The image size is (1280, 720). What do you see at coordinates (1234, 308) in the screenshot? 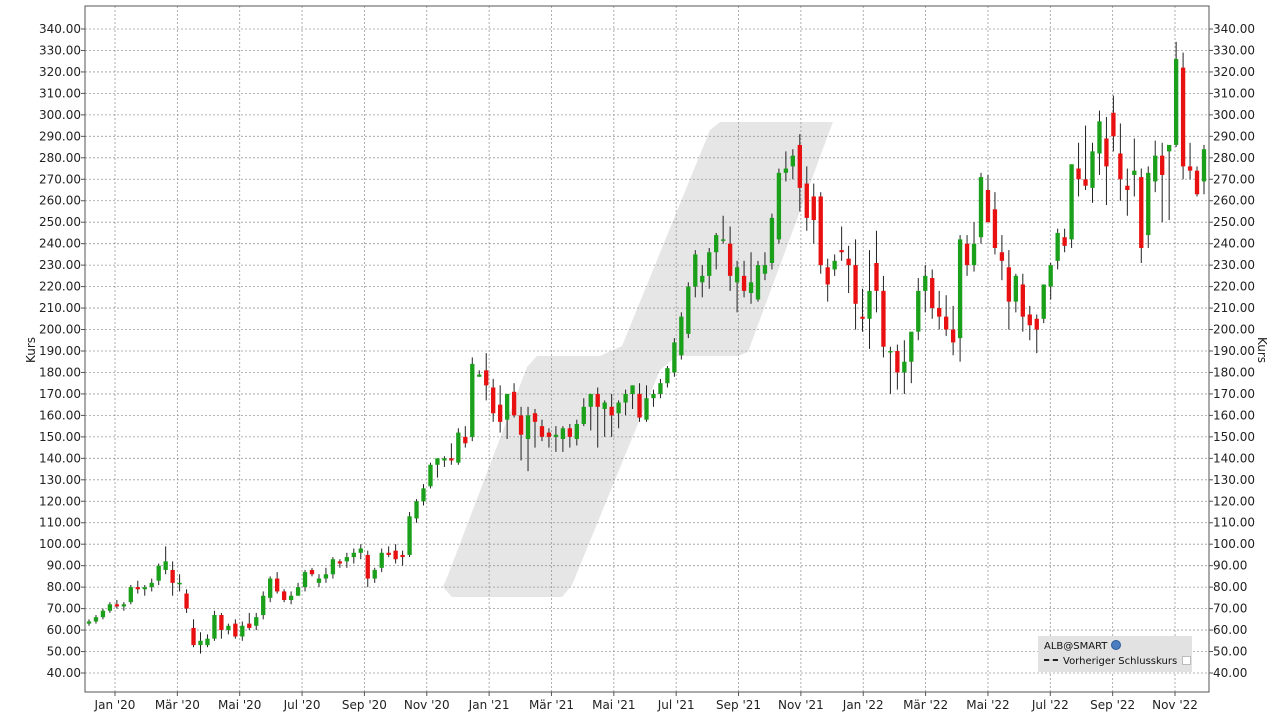
I see `y-tick-label: 210.00` at bounding box center [1234, 308].